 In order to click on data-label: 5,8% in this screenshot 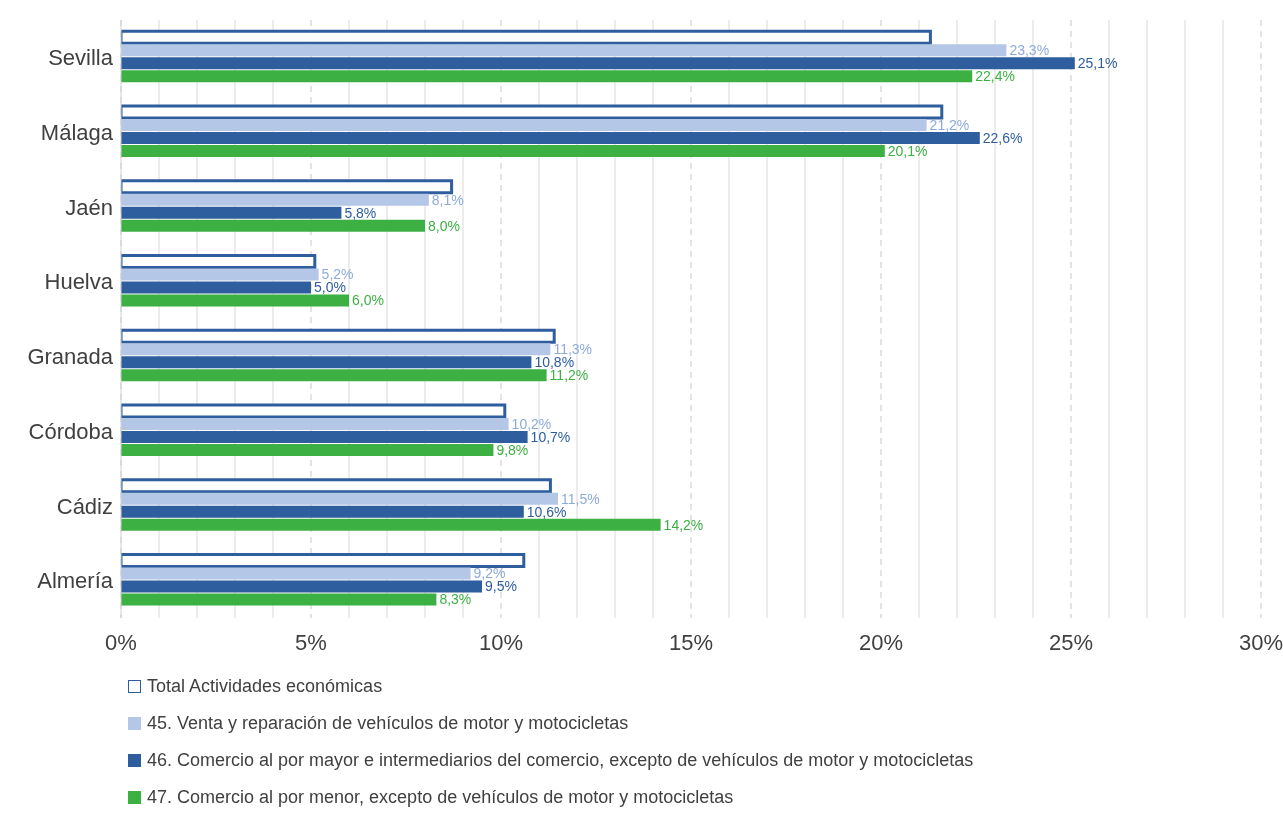, I will do `click(360, 212)`.